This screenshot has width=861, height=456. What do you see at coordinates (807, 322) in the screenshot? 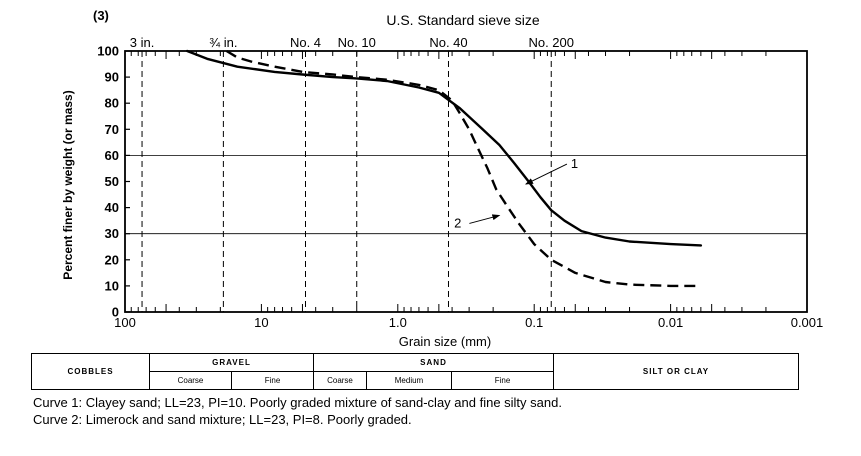
I see `x-tick-label: 0.001` at bounding box center [807, 322].